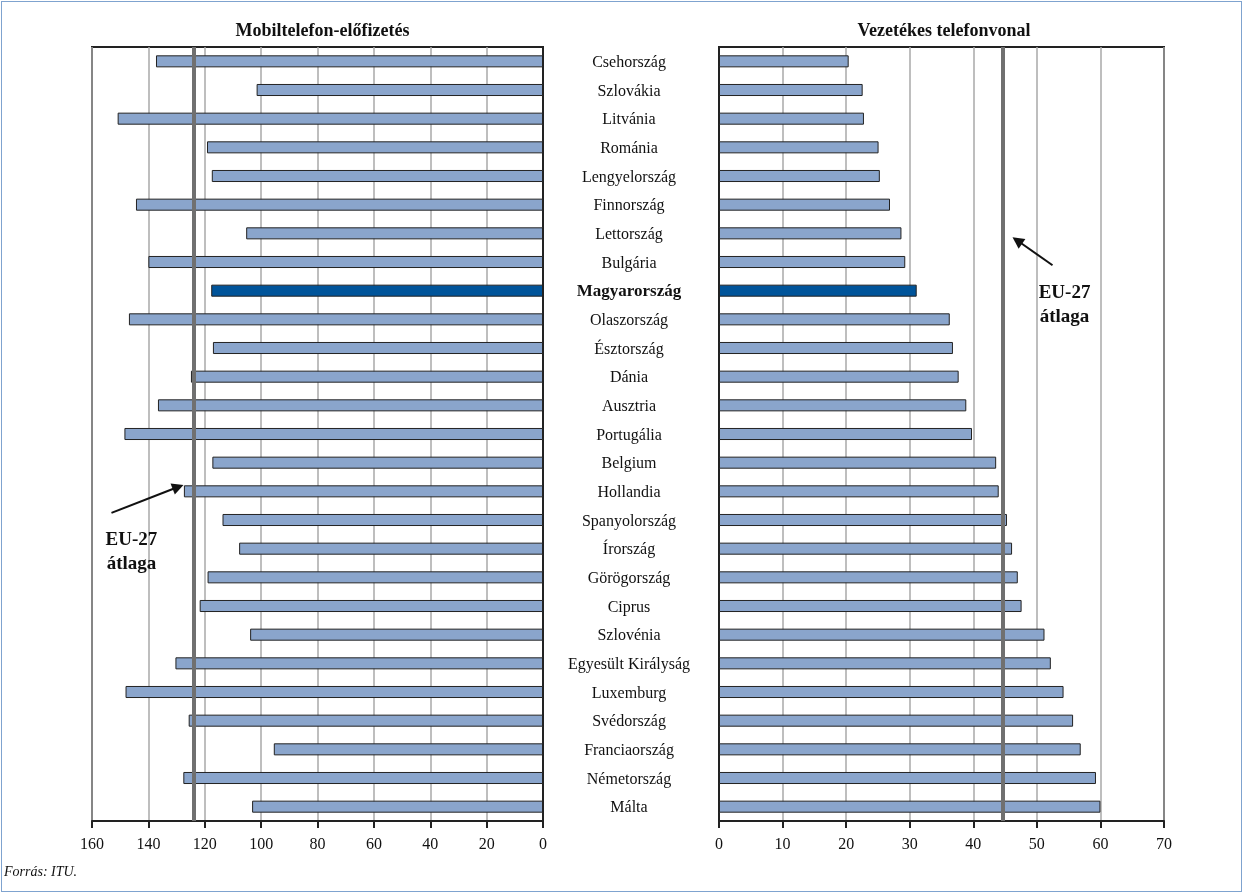  Describe the element at coordinates (944, 30) in the screenshot. I see `chart-title: Vezetékes telefonvonal` at that location.